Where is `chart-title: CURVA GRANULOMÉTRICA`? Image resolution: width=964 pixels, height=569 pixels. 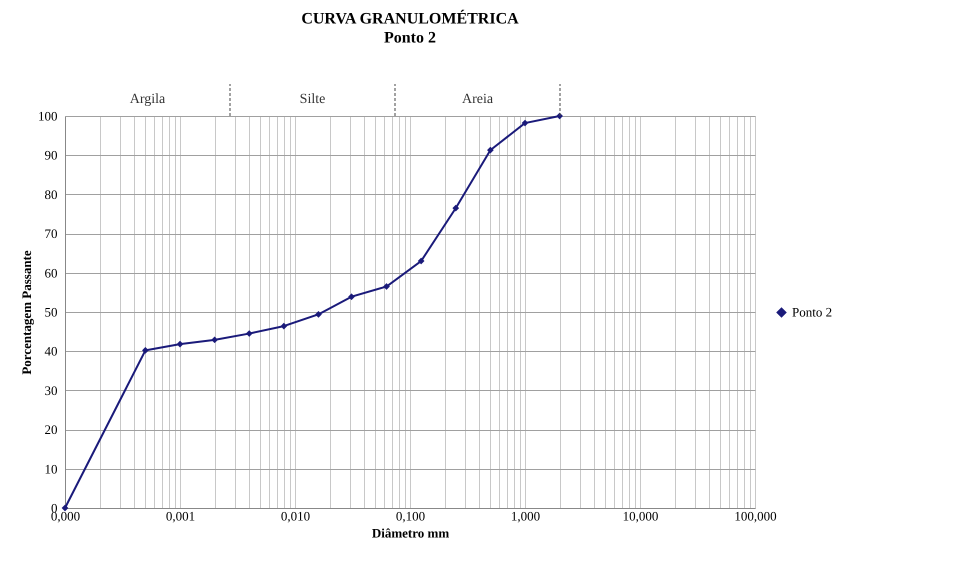
chart-title: CURVA GRANULOMÉTRICA is located at coordinates (410, 19).